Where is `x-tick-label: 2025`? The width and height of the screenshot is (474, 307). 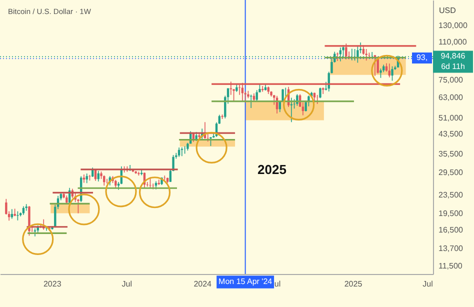 x-tick-label: 2025 is located at coordinates (353, 284).